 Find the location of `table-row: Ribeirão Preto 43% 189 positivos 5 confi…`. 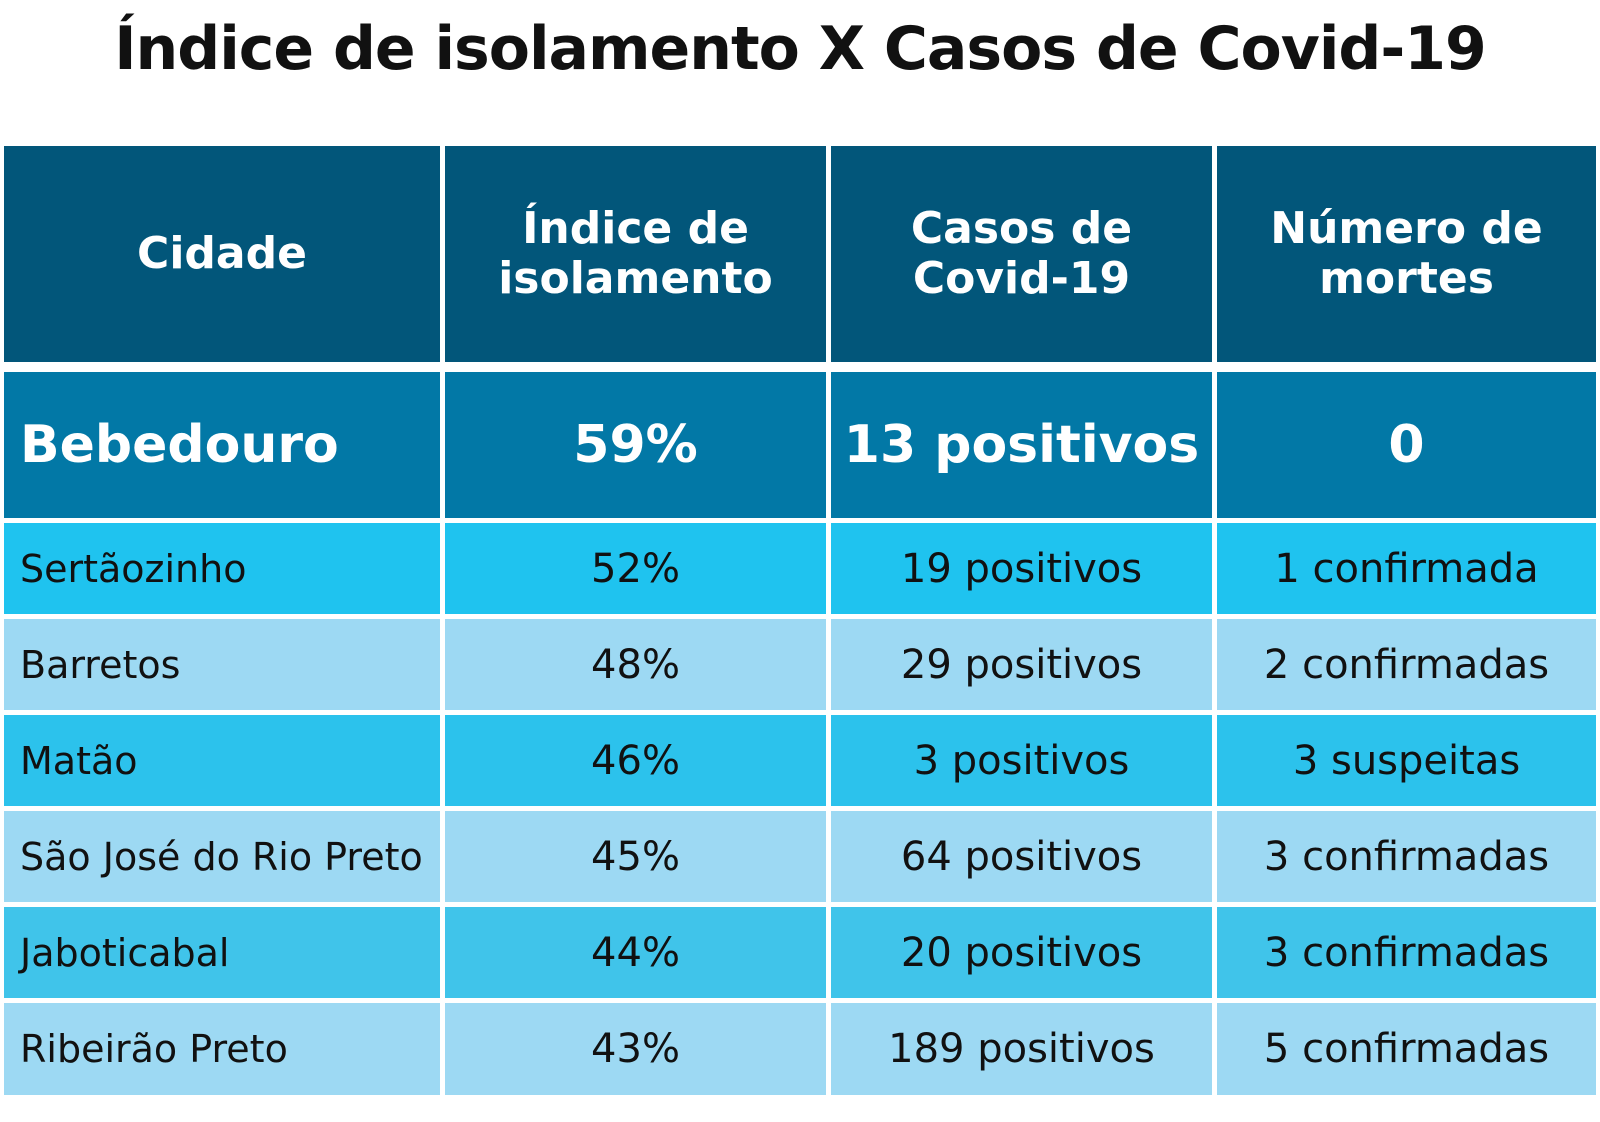

table-row: Ribeirão Preto 43% 189 positivos 5 confi… is located at coordinates (800, 1049).